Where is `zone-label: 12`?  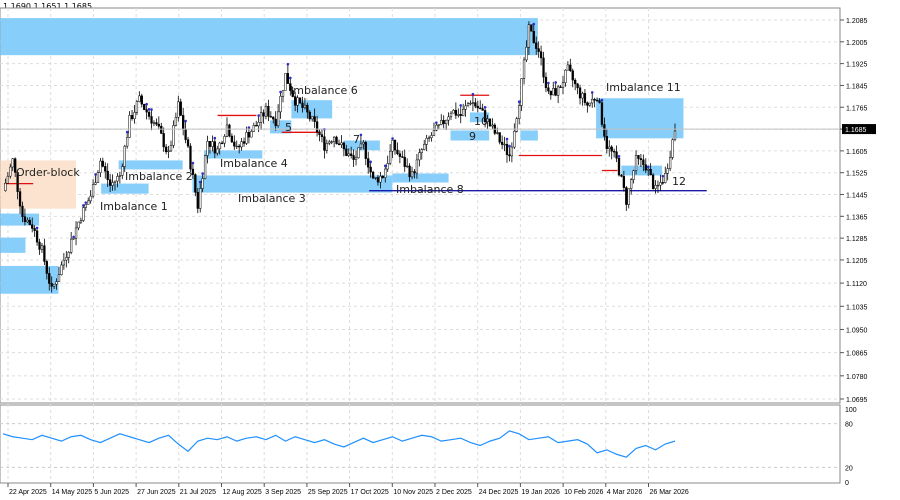 zone-label: 12 is located at coordinates (679, 181).